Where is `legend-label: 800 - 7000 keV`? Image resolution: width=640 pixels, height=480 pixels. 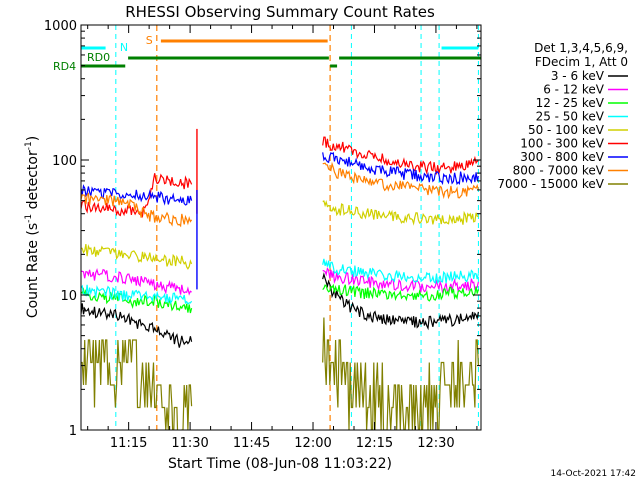 legend-label: 800 - 7000 keV is located at coordinates (559, 171).